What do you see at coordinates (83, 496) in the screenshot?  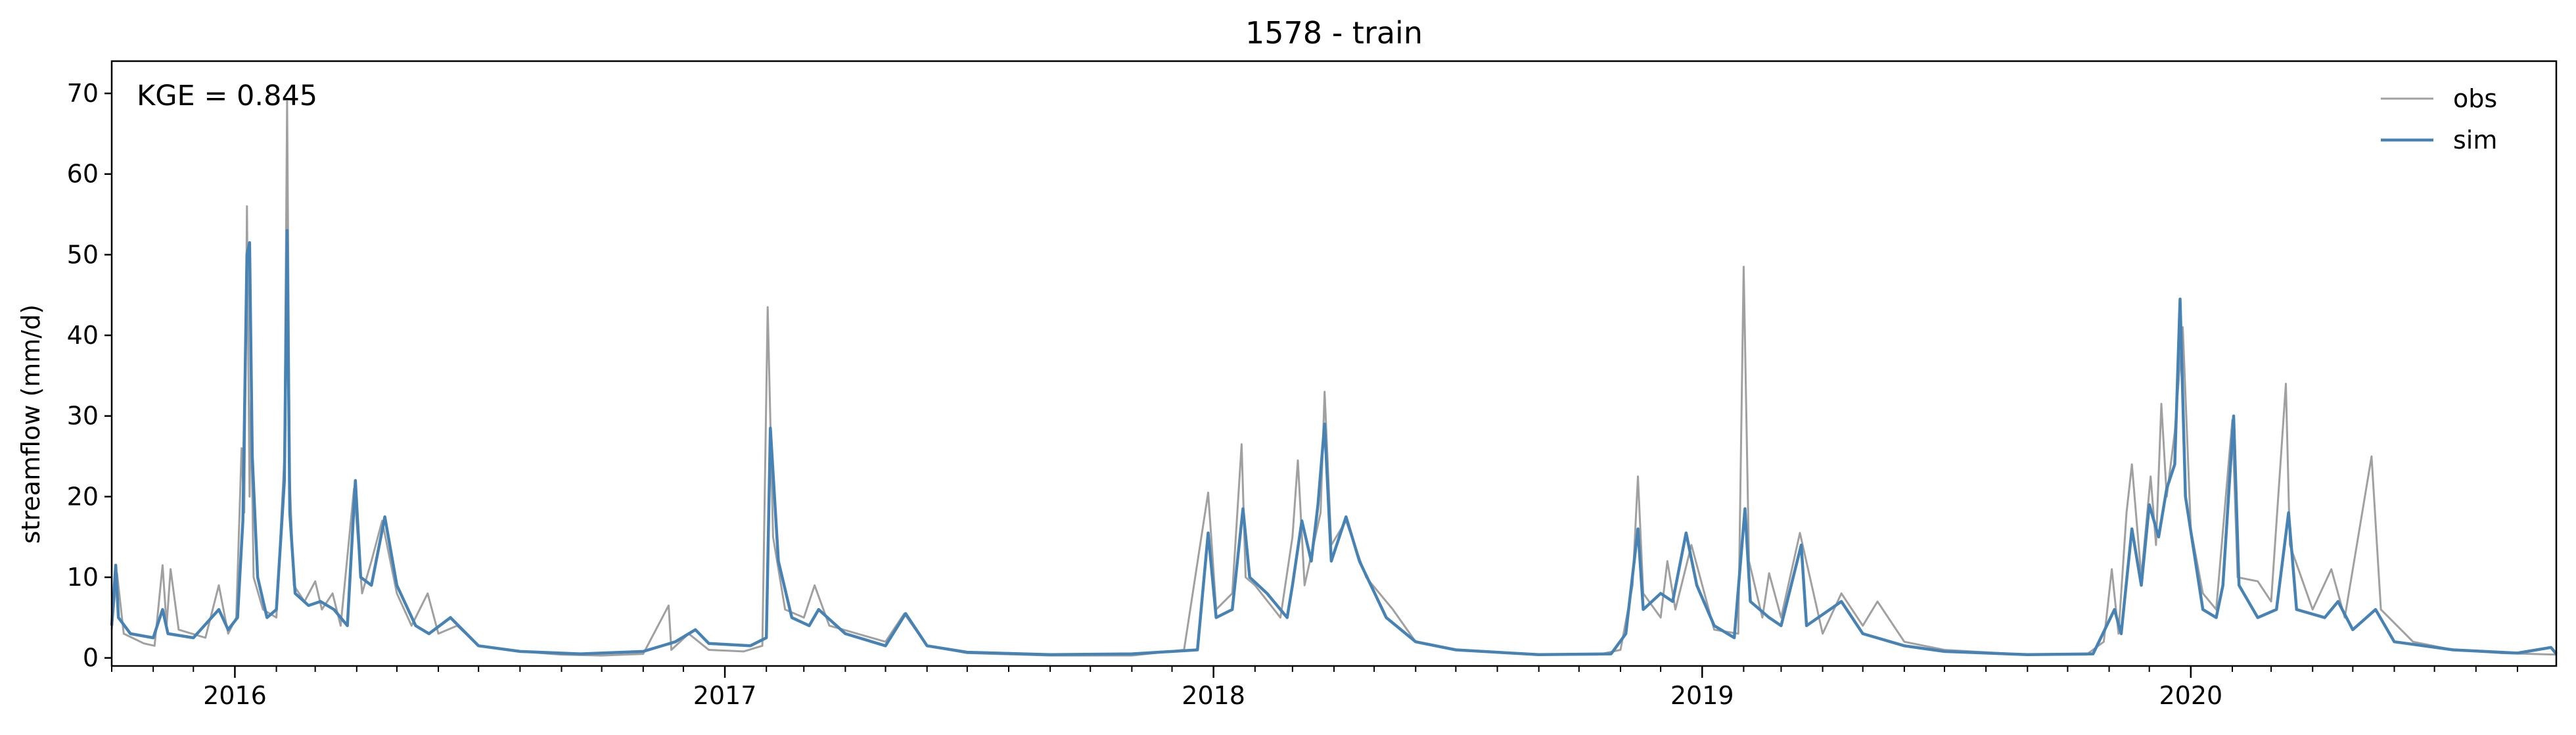 I see `y-tick-label: 20` at bounding box center [83, 496].